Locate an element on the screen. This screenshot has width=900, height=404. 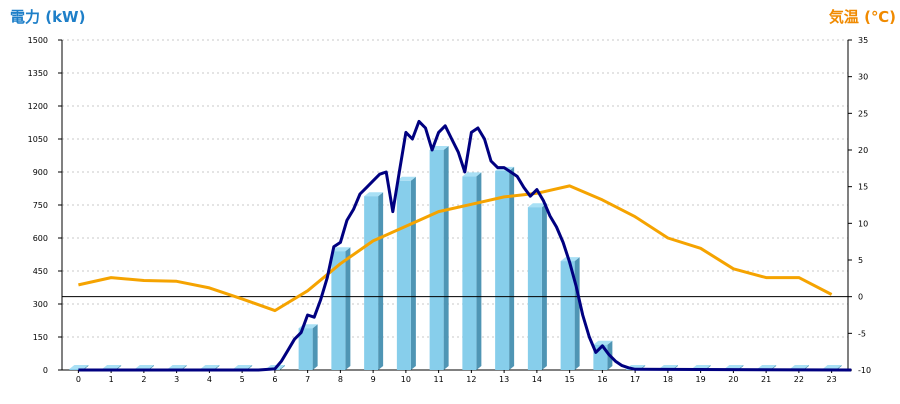
x-tick-label: 11 is located at coordinates (439, 379).